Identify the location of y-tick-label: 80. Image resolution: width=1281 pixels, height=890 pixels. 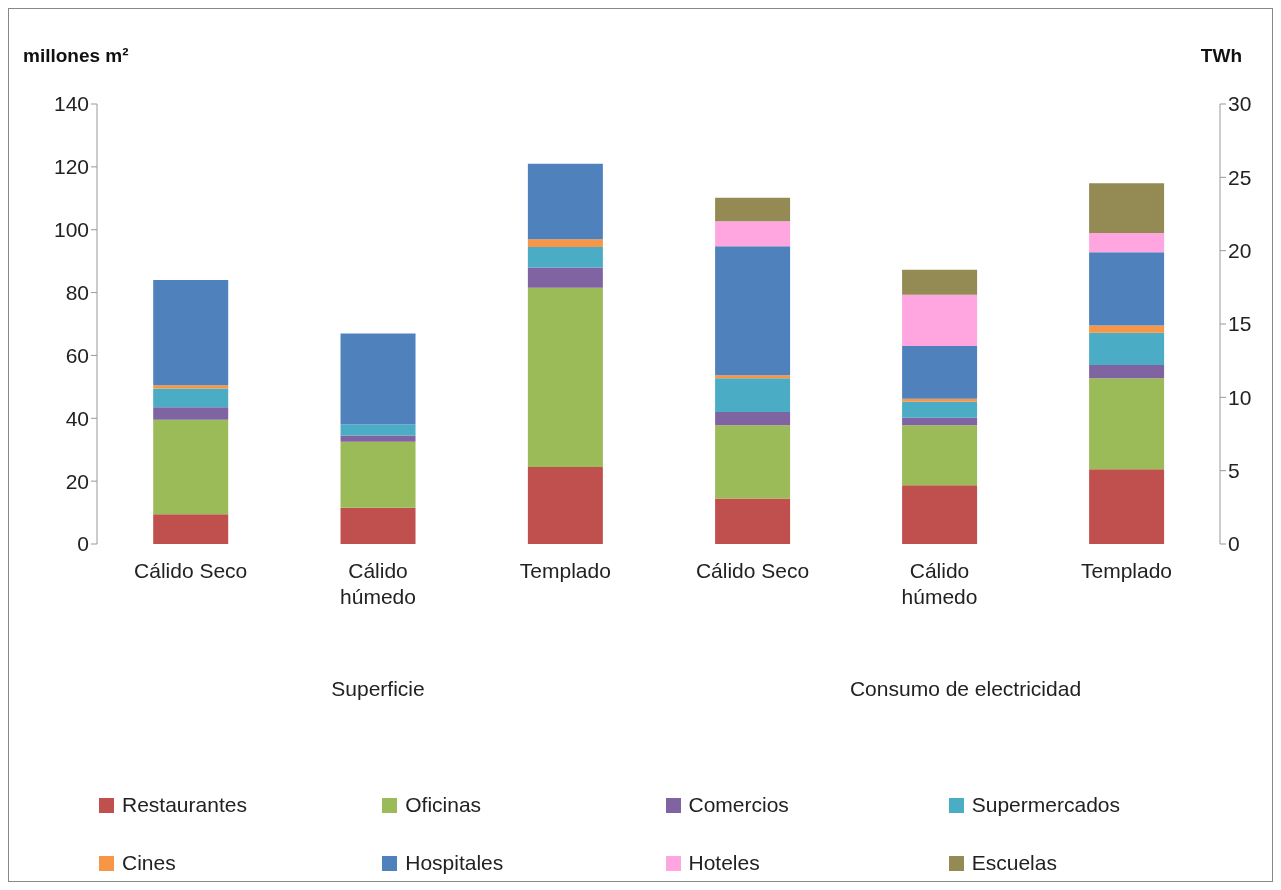
(77, 293).